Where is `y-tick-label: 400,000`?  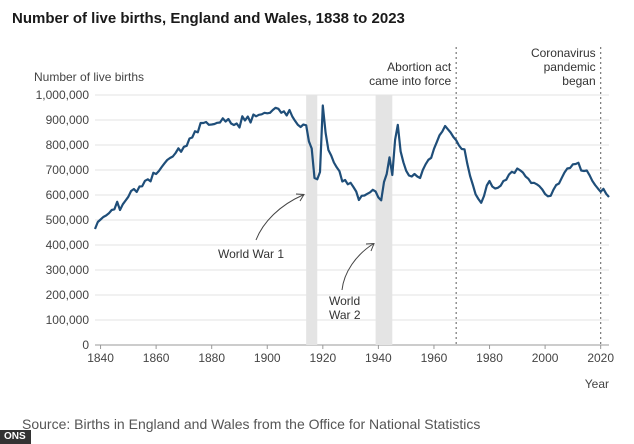
y-tick-label: 400,000 is located at coordinates (68, 245).